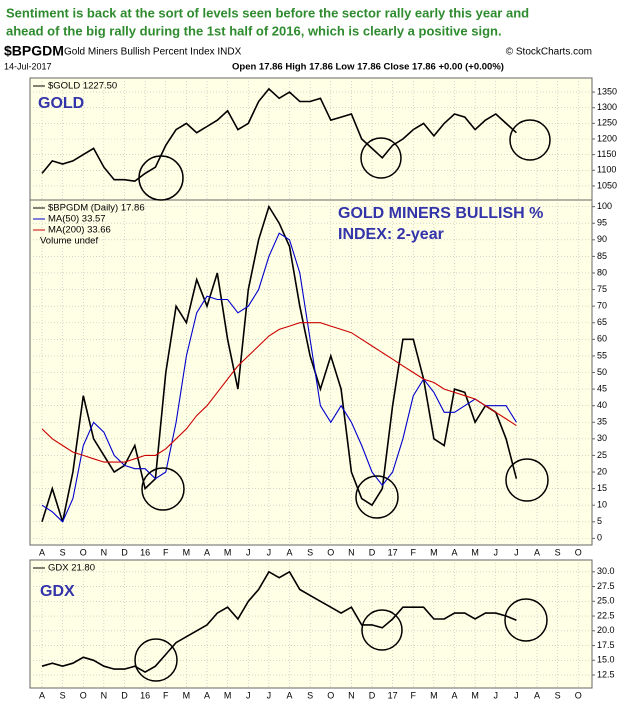 The height and width of the screenshot is (704, 623). What do you see at coordinates (34, 51) in the screenshot?
I see `symbol: $BPGDM` at bounding box center [34, 51].